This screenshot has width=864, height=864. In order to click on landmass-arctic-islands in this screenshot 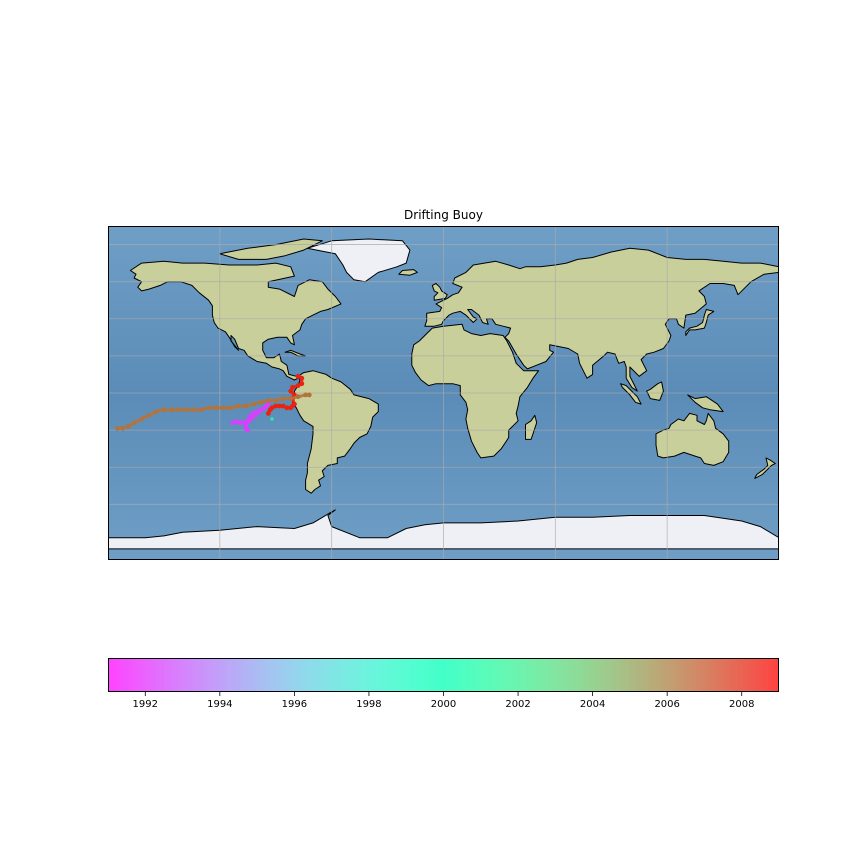, I will do `click(271, 249)`.